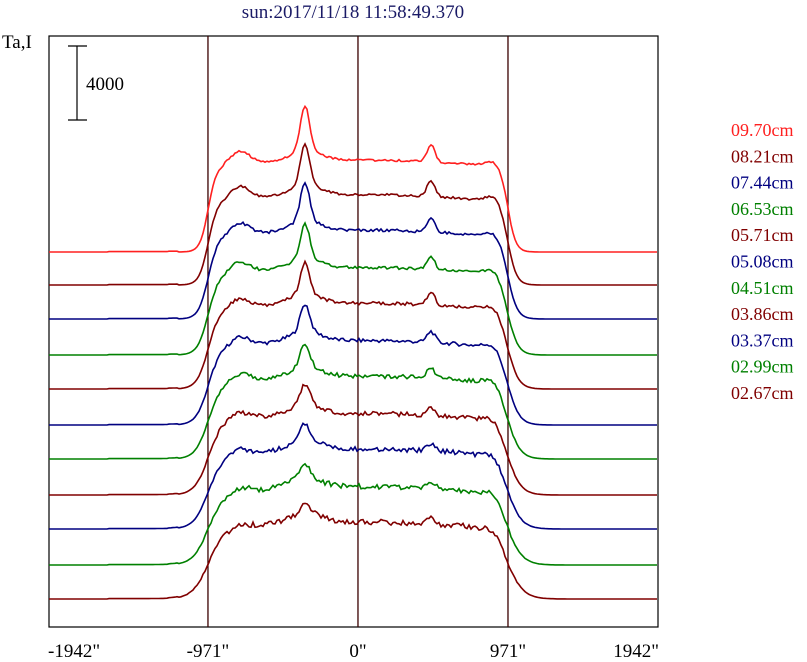  Describe the element at coordinates (17, 42) in the screenshot. I see `y-axis-label: Ta,I` at that location.